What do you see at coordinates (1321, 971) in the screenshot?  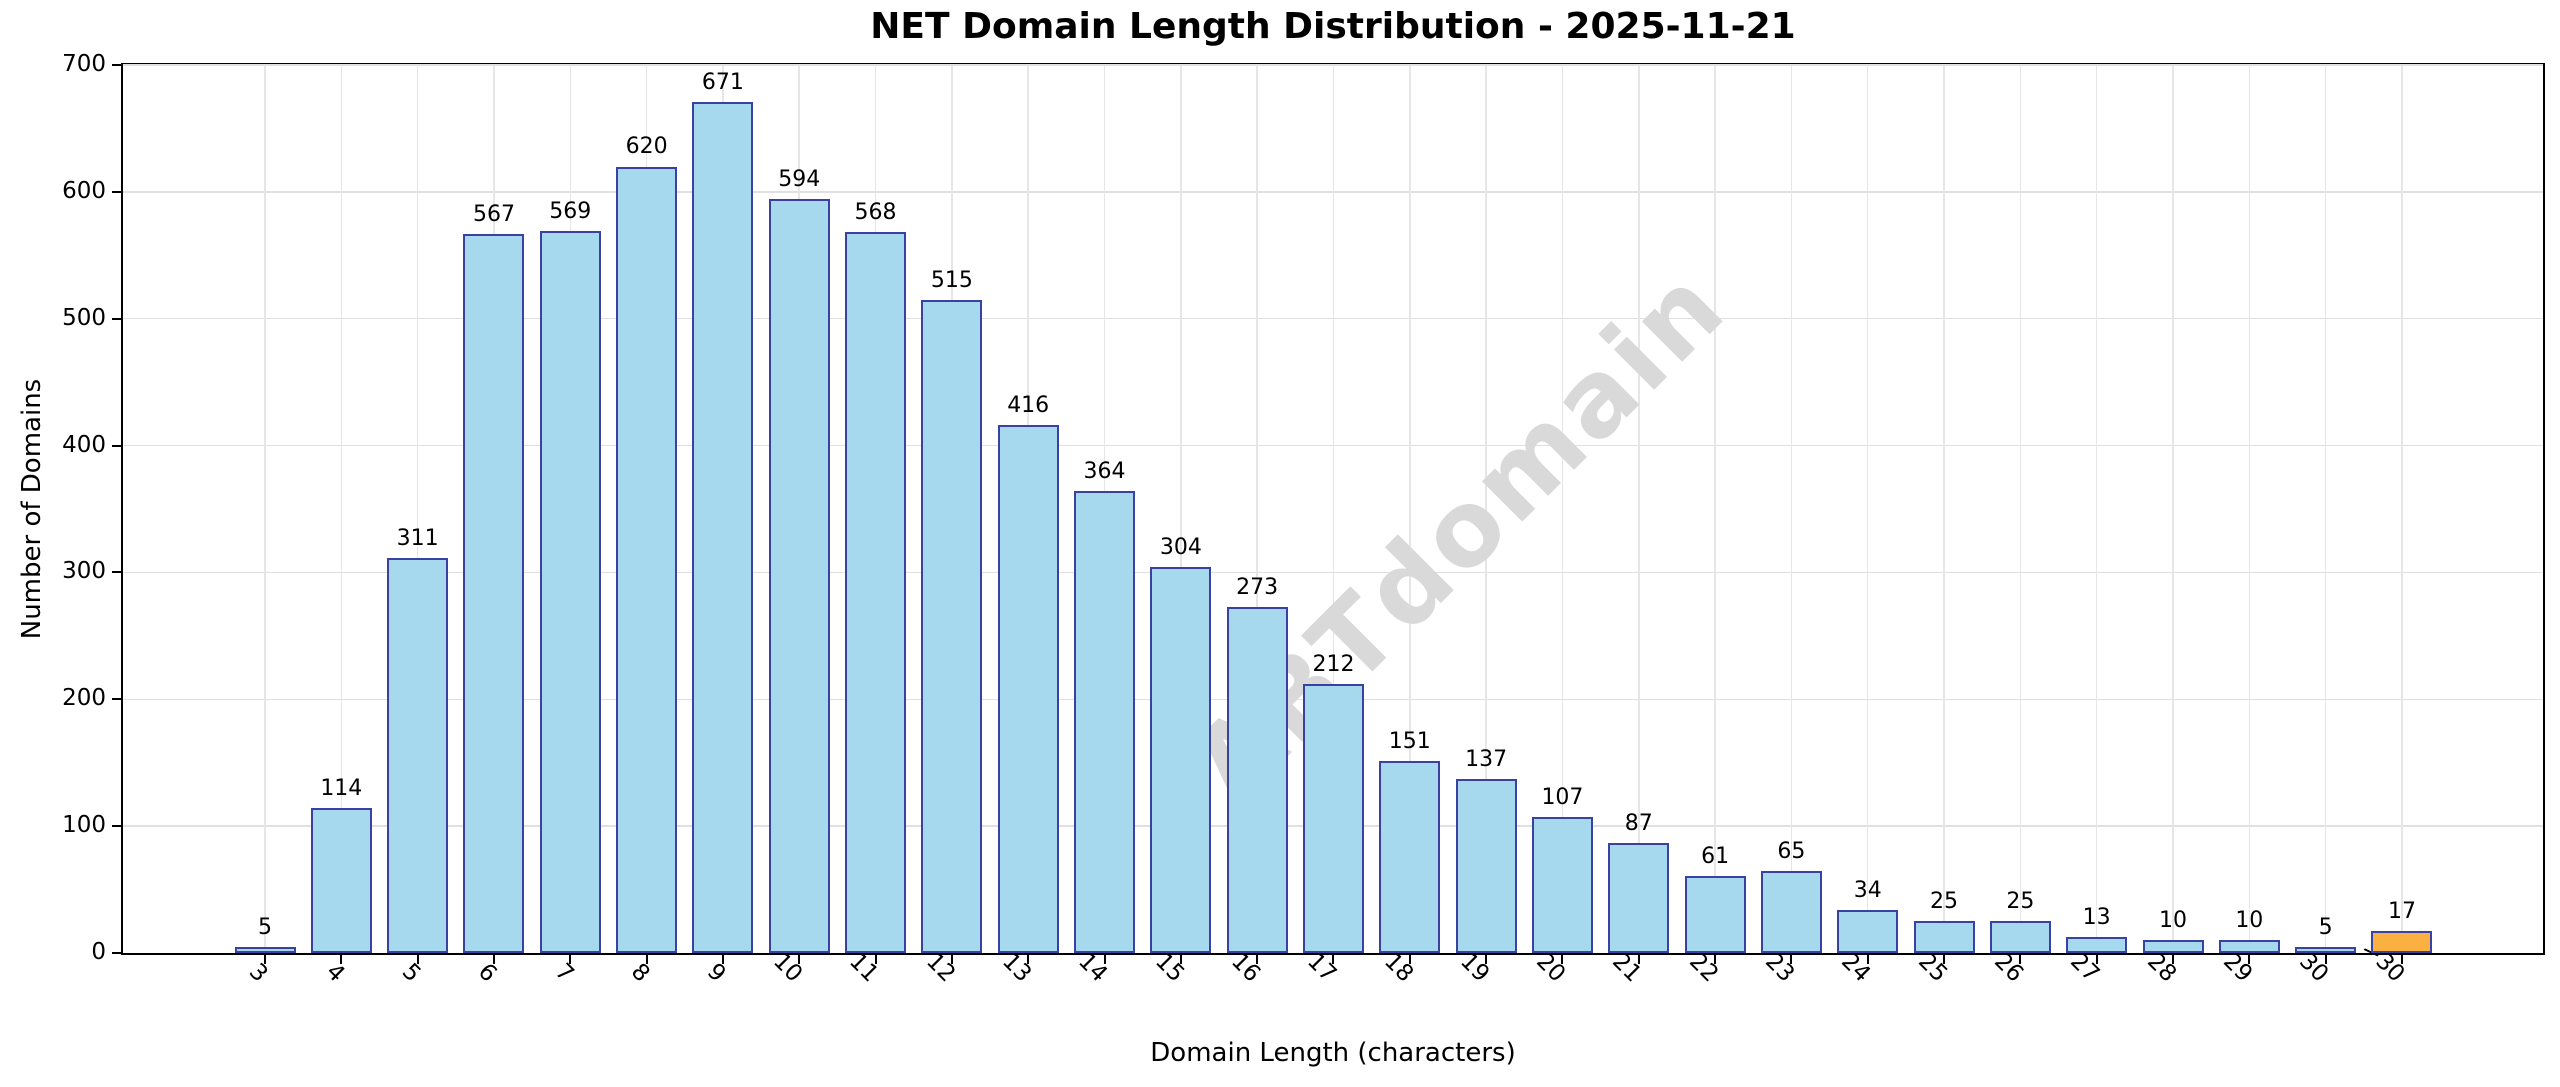 I see `x-tick-label-anchor: 17` at bounding box center [1321, 971].